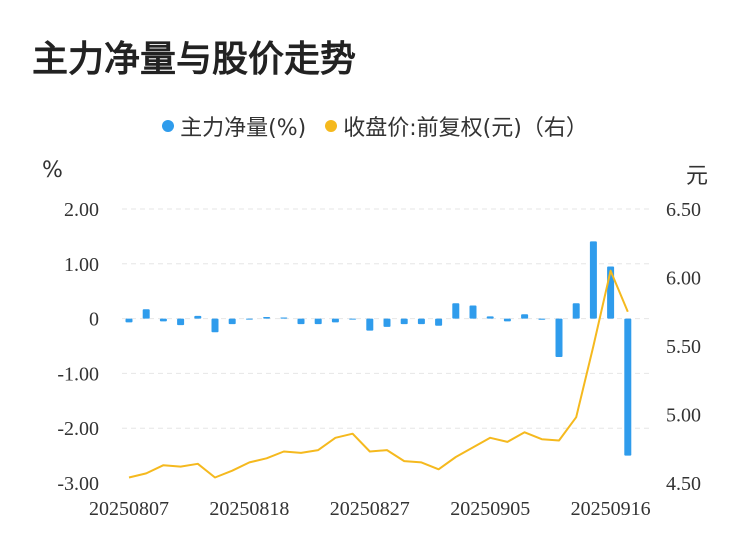  I want to click on y-right-tick-label: 6.50, so click(683, 210).